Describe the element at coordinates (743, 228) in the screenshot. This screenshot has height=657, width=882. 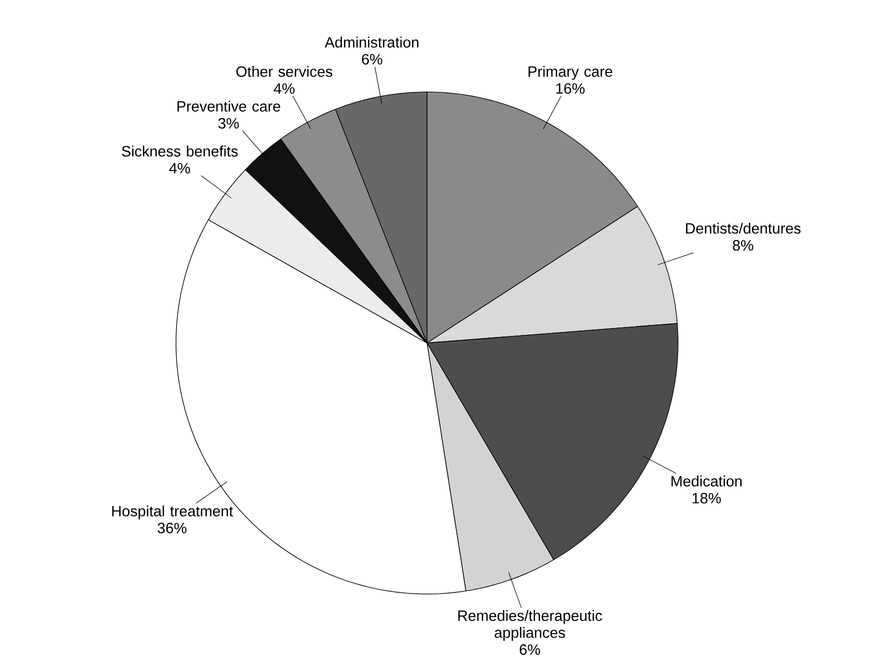
I see `slice-label: Dentists/dentures` at that location.